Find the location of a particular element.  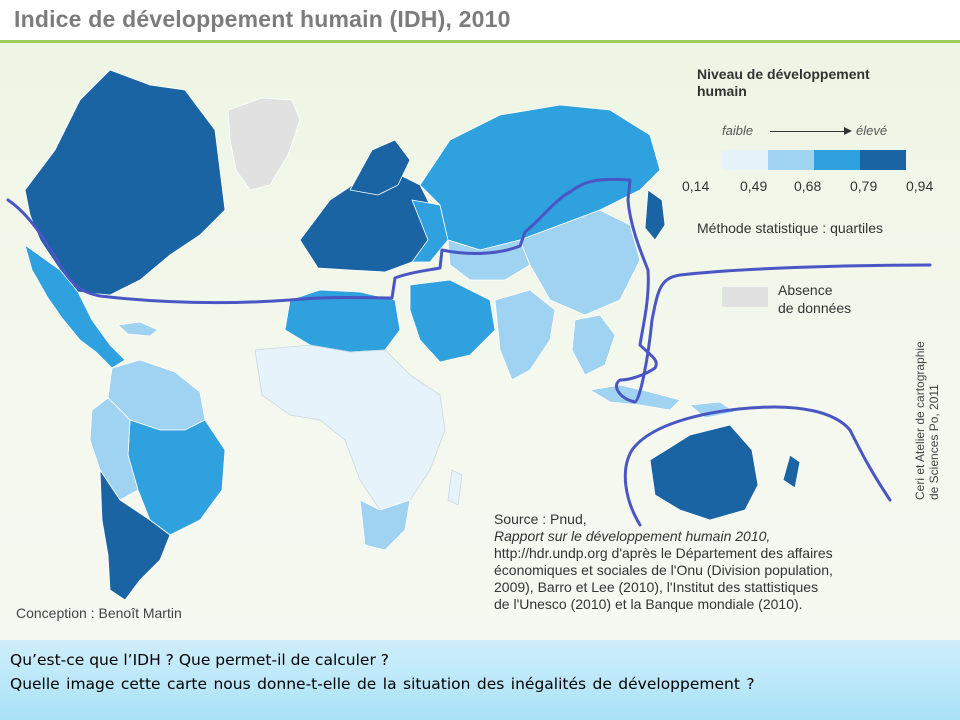

conception-credit: Conception : Benoît Martin is located at coordinates (99, 613).